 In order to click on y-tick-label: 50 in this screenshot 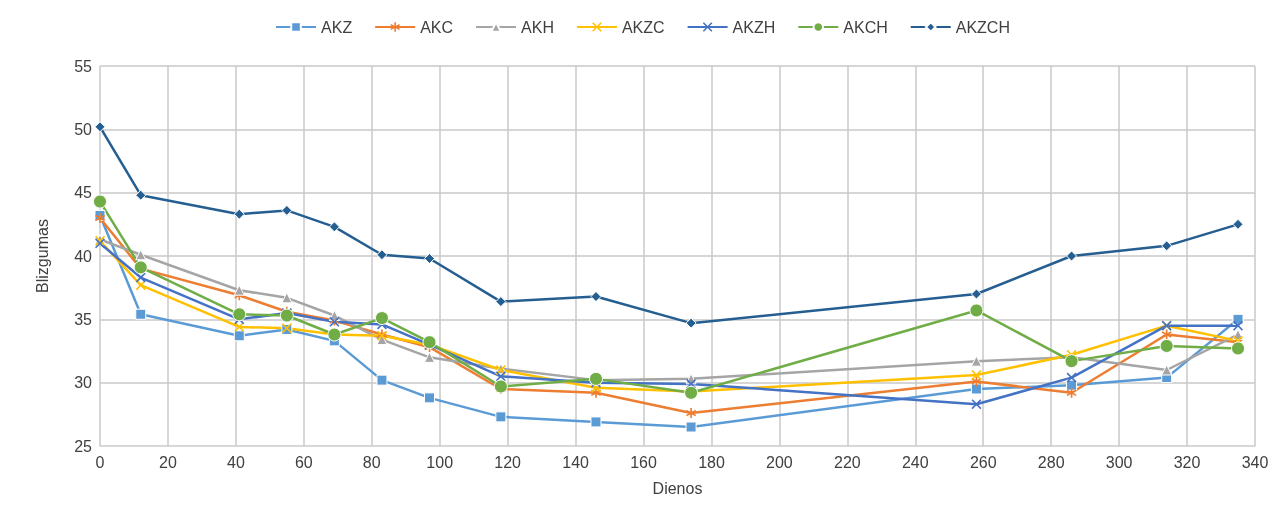, I will do `click(83, 129)`.